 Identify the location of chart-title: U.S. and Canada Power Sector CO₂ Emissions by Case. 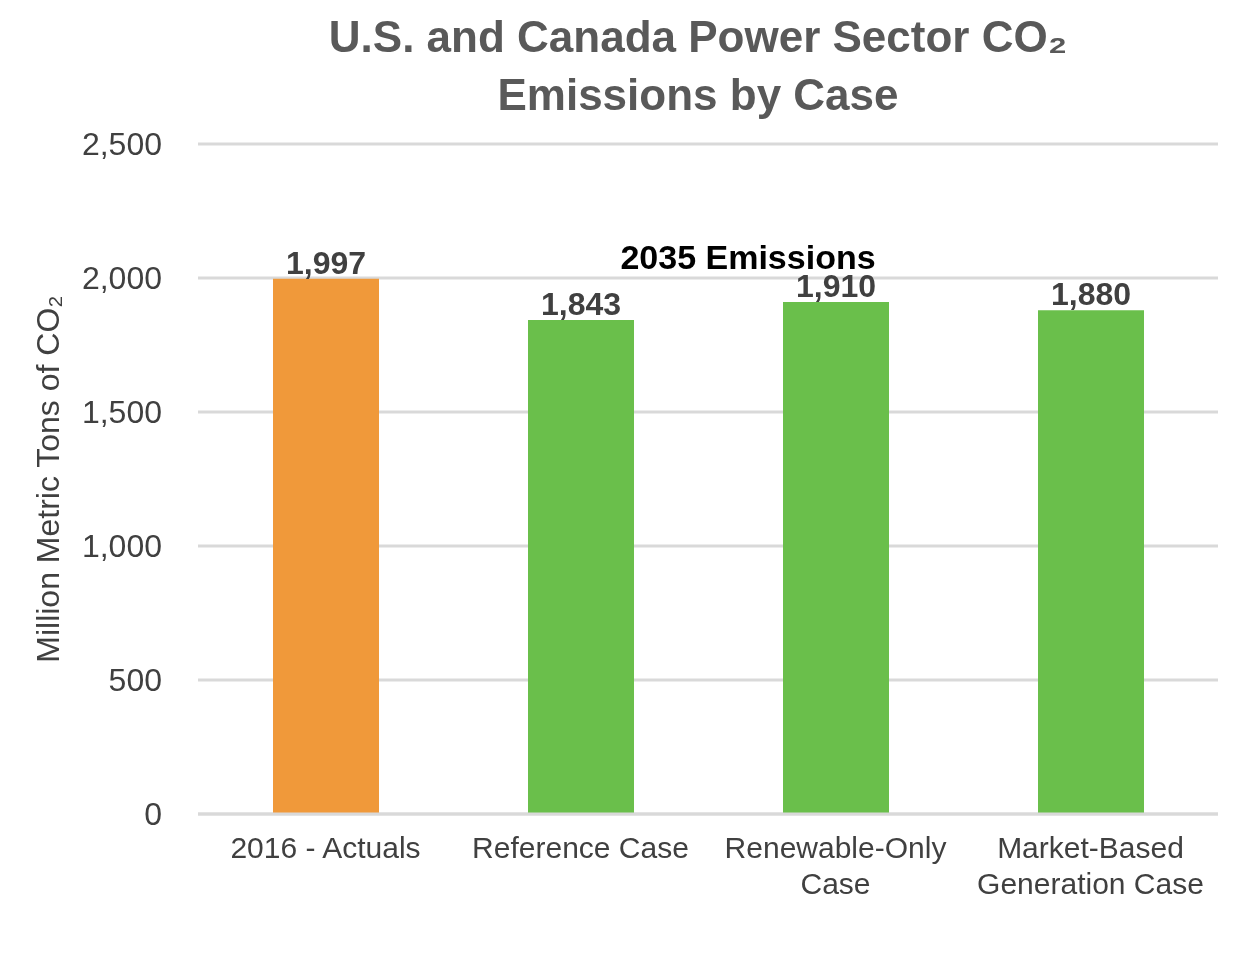
(698, 66).